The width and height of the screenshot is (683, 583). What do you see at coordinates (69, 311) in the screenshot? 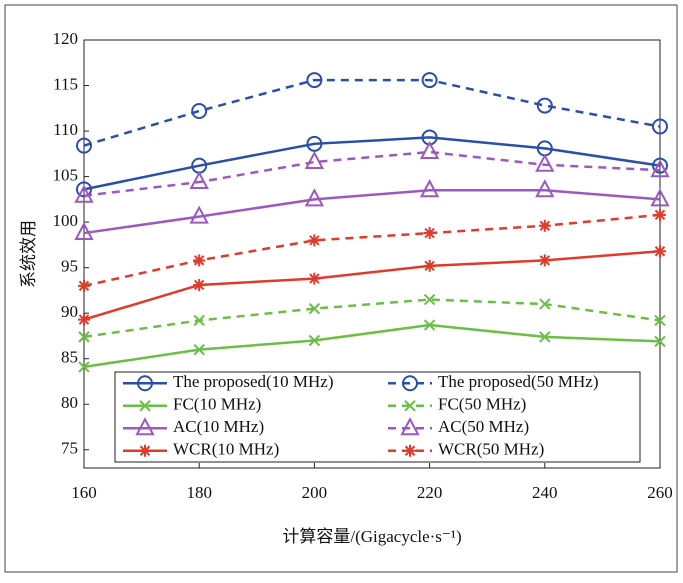
I see `y-tick-label: 90` at bounding box center [69, 311].